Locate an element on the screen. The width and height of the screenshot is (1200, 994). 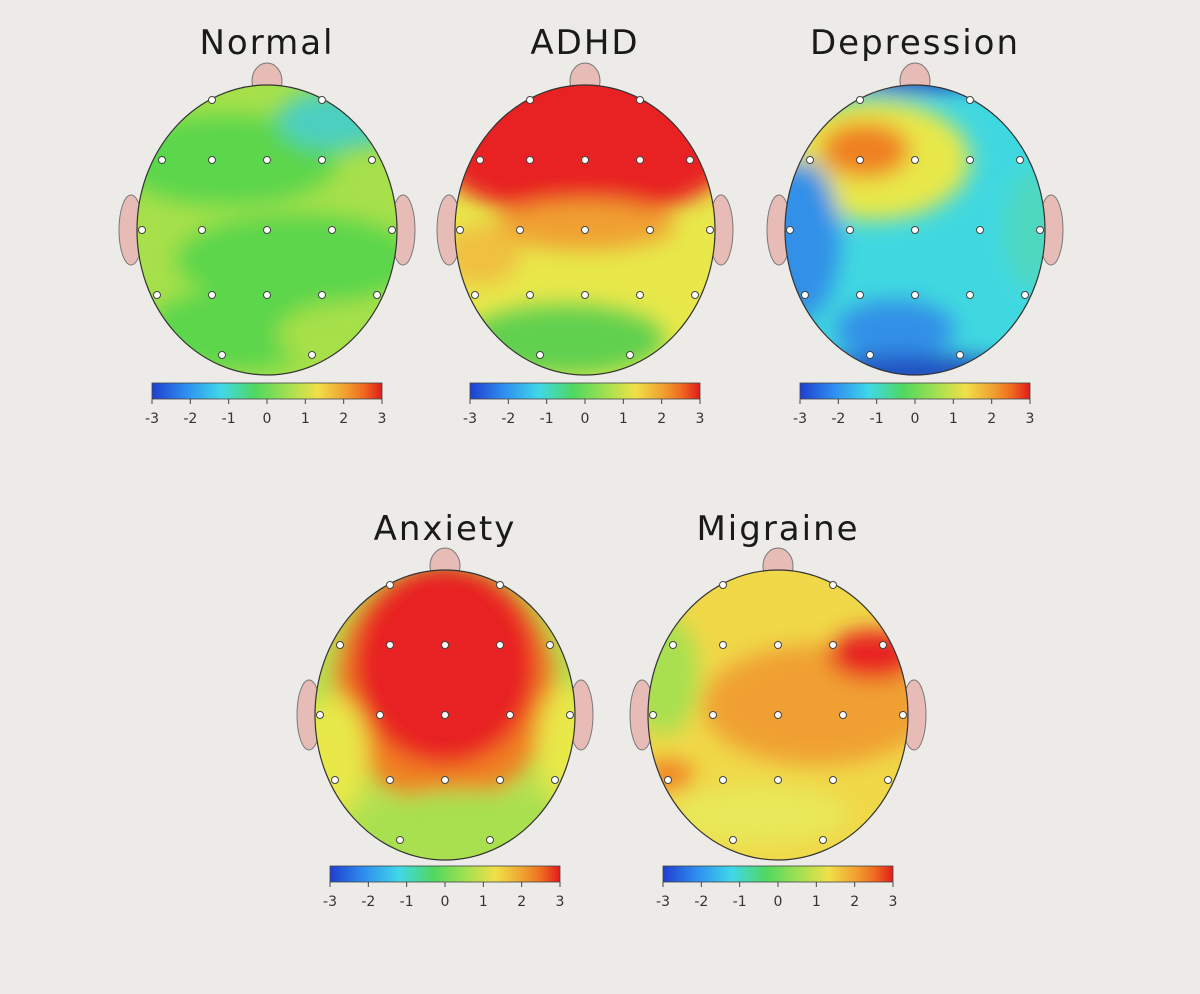
colorbar-tick-label: -1 is located at coordinates (740, 902).